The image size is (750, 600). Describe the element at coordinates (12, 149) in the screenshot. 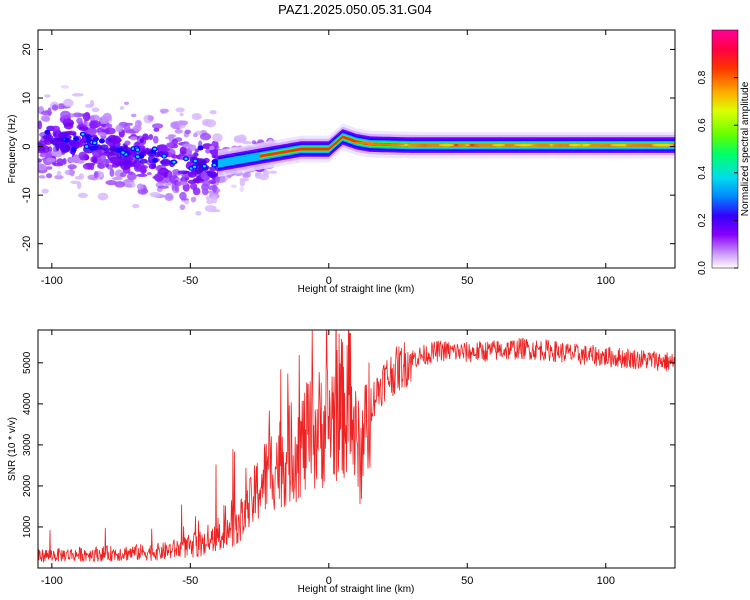

I see `spectrogram-y-label: Frequency (Hz)` at that location.